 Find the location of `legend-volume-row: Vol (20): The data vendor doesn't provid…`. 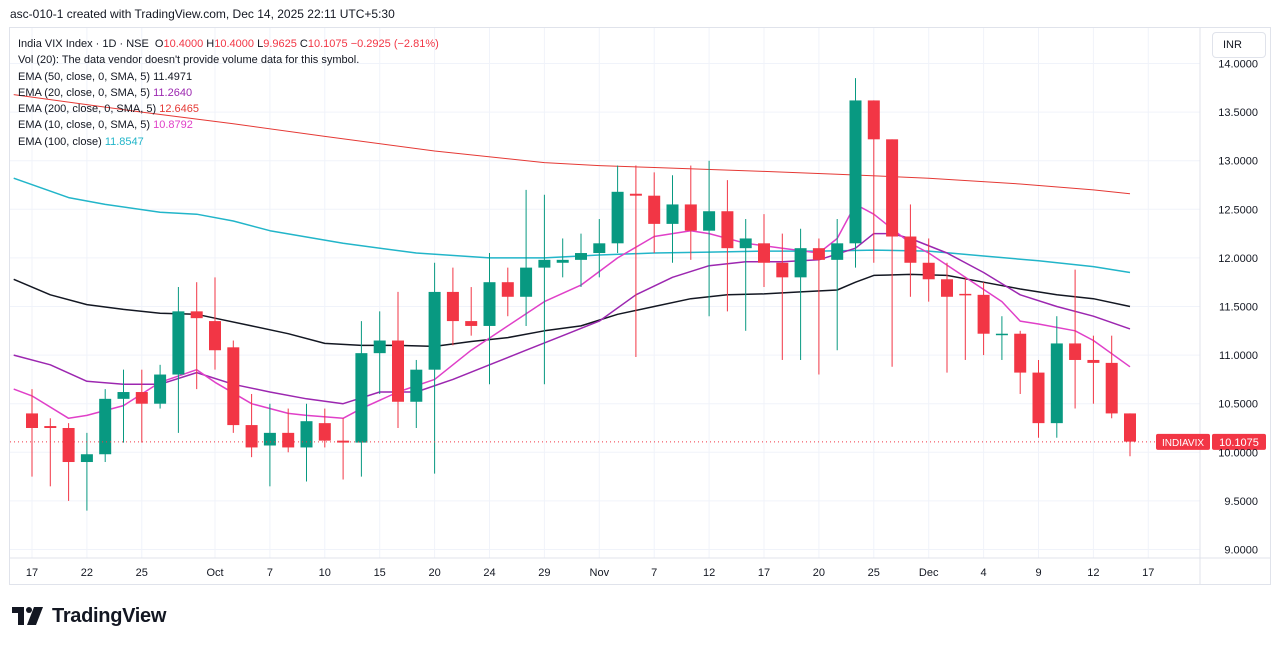

legend-volume-row: Vol (20): The data vendor doesn't provid… is located at coordinates (228, 60).